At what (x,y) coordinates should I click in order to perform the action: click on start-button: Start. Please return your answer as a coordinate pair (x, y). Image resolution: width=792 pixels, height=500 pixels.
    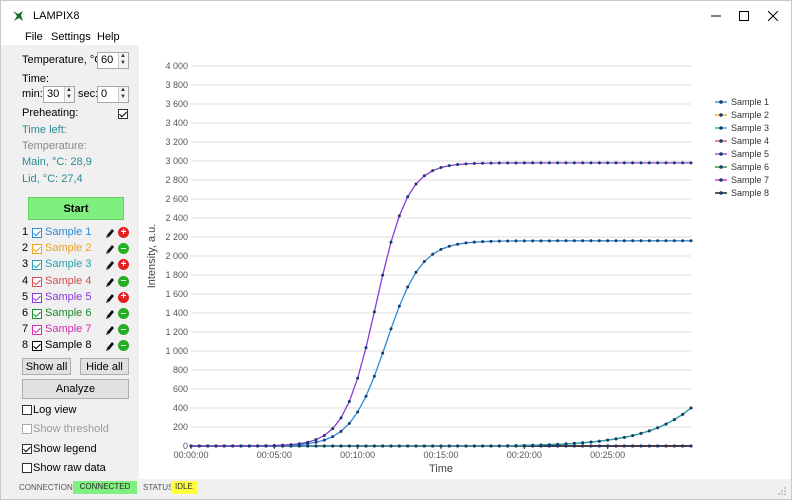
    Looking at the image, I should click on (76, 208).